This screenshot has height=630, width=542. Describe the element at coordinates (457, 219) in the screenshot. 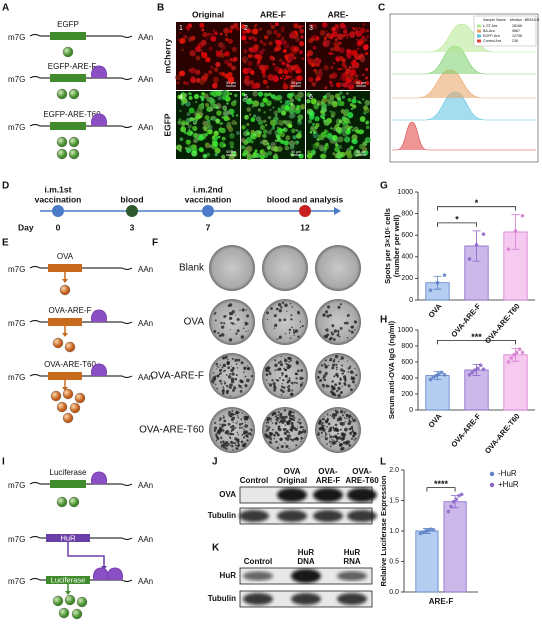

I see `label: *` at that location.